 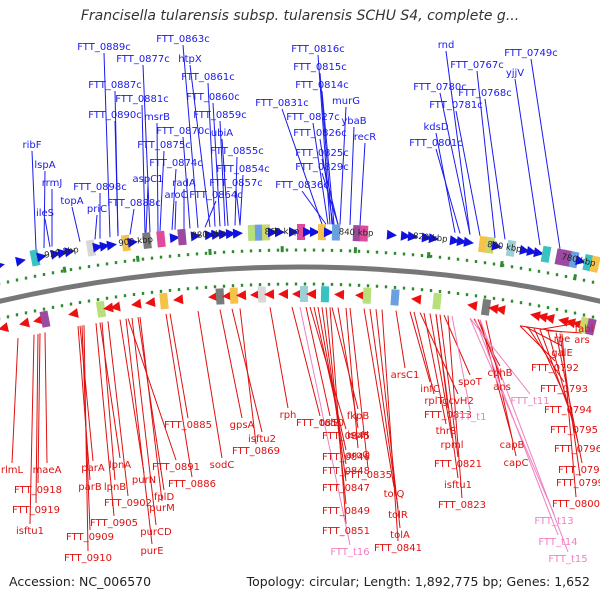 I want to click on gene-label: FTT_0795, so click(x=574, y=430).